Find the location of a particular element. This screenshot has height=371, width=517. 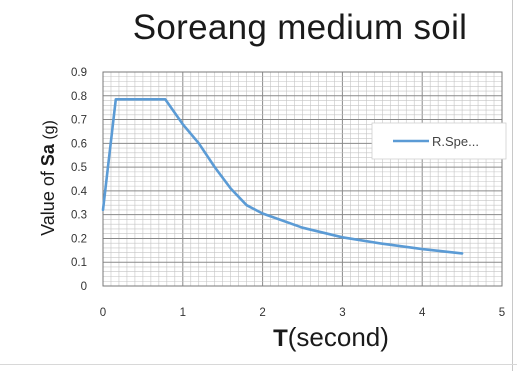

y-tick-label: 0.7 is located at coordinates (79, 121).